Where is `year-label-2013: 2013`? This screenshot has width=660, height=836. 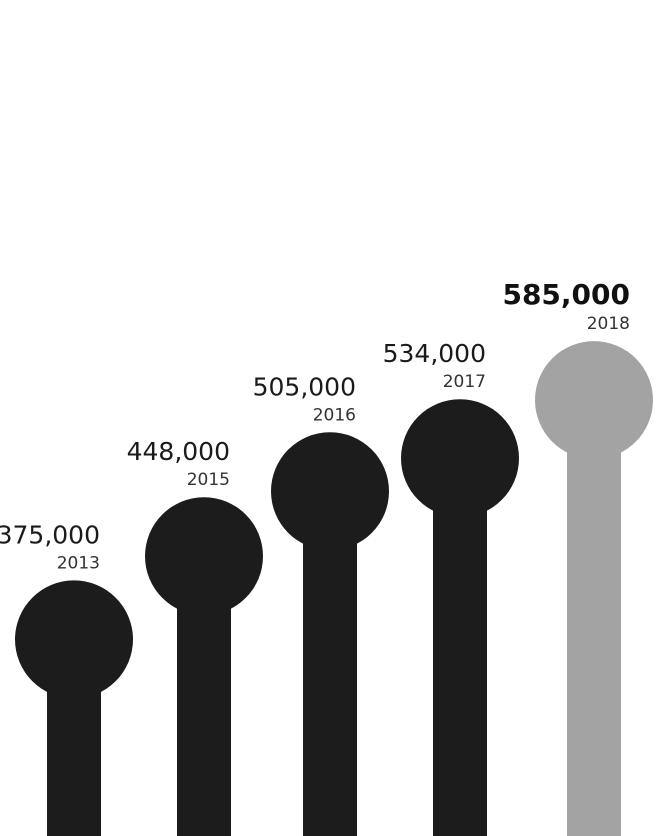 year-label-2013: 2013 is located at coordinates (78, 563).